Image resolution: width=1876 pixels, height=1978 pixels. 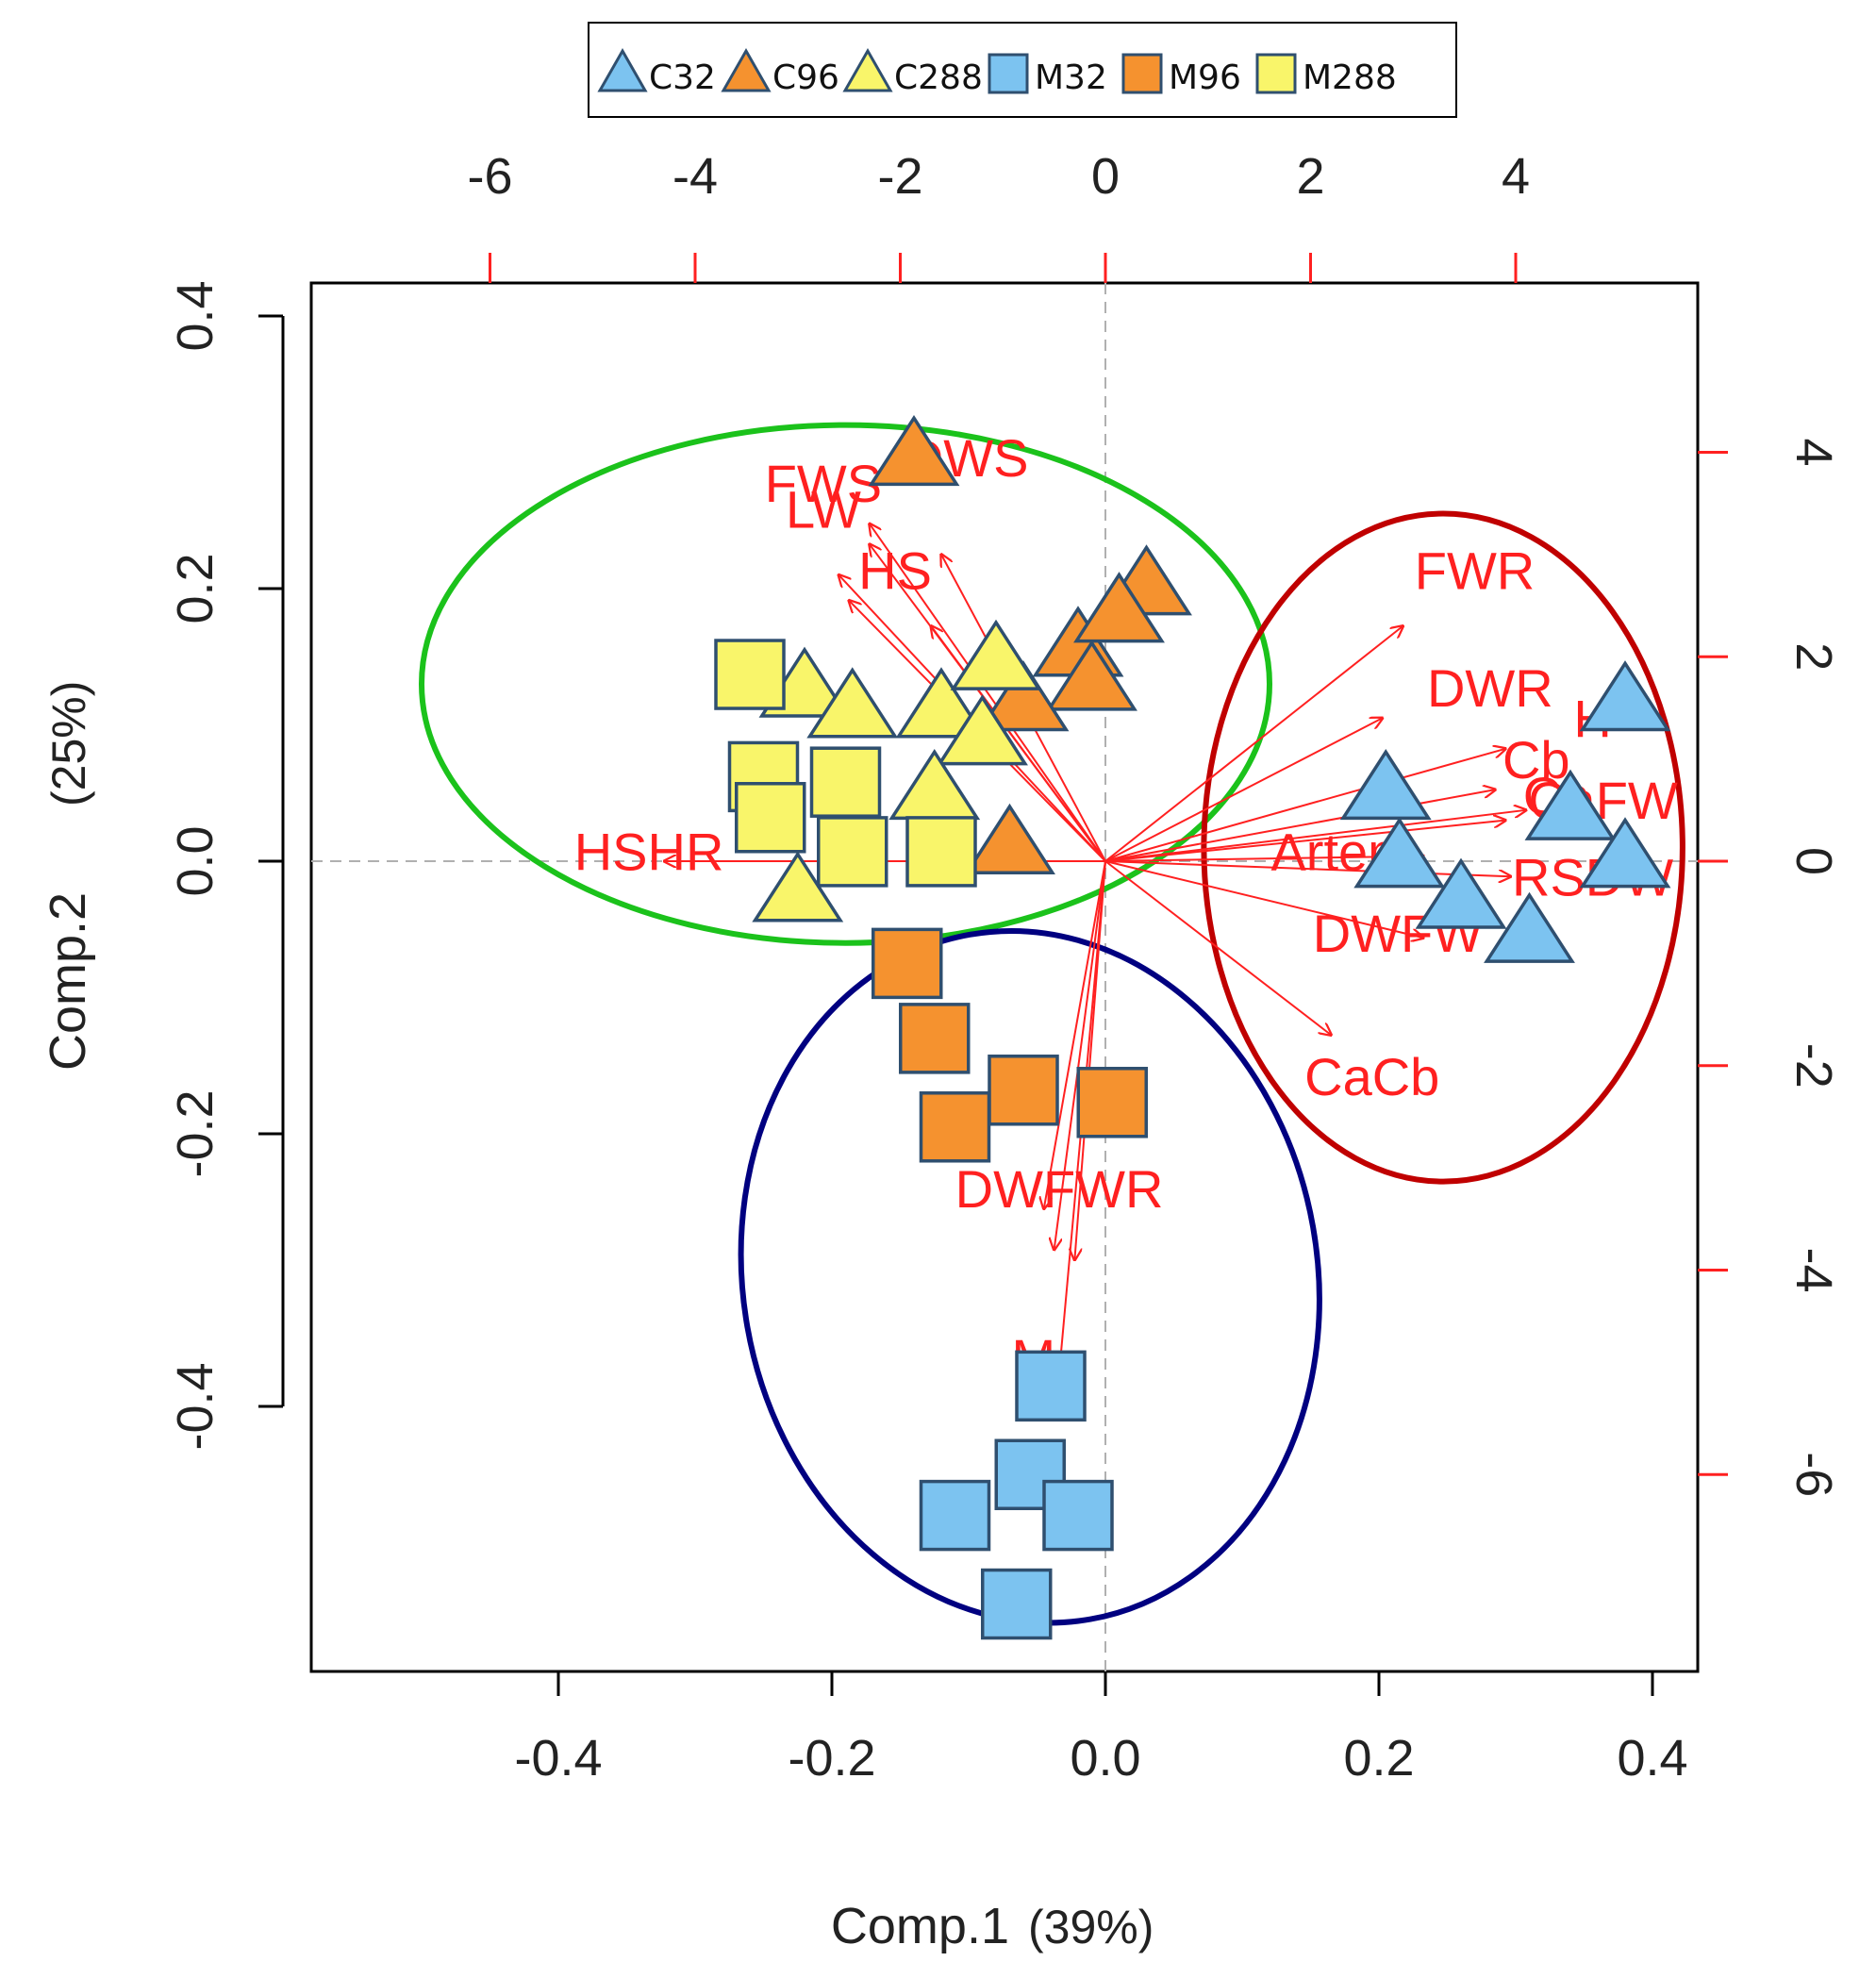 What do you see at coordinates (195, 316) in the screenshot?
I see `y-tick-label: 0.4` at bounding box center [195, 316].